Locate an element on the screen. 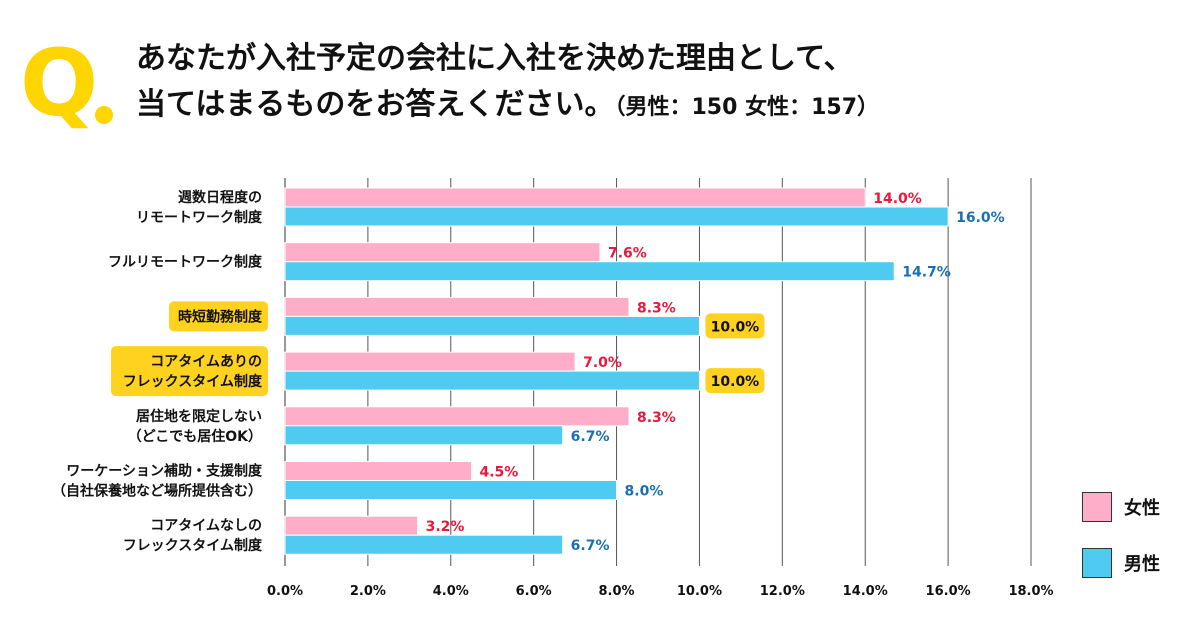 This screenshot has width=1191, height=624. category-label: フルリモートワーク制度 is located at coordinates (185, 262).